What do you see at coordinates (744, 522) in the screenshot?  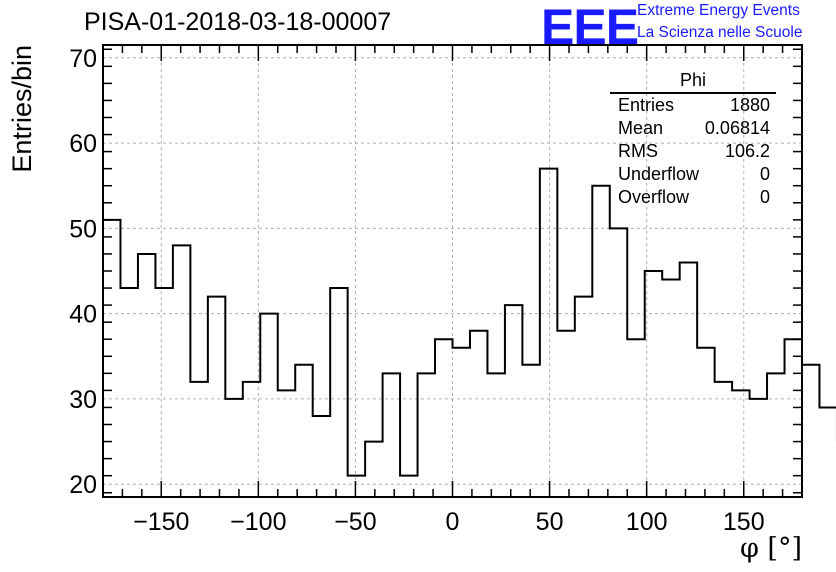 I see `x-tick-label: 150` at bounding box center [744, 522].